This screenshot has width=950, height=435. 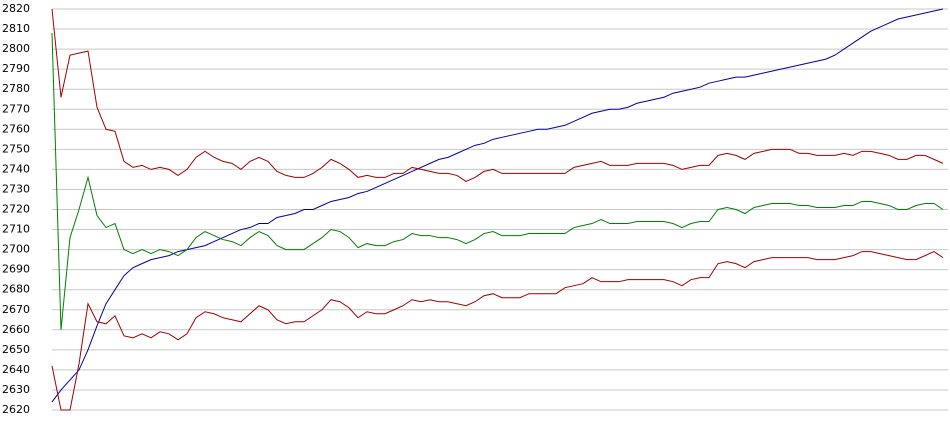 What do you see at coordinates (16, 48) in the screenshot?
I see `y-tick-label: 2800` at bounding box center [16, 48].